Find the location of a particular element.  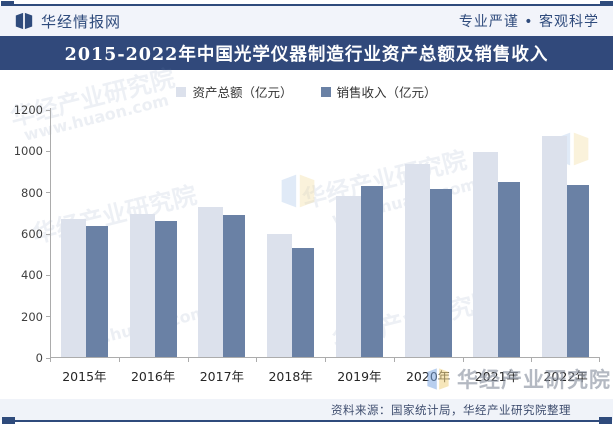

y-axis is located at coordinates (50, 233).